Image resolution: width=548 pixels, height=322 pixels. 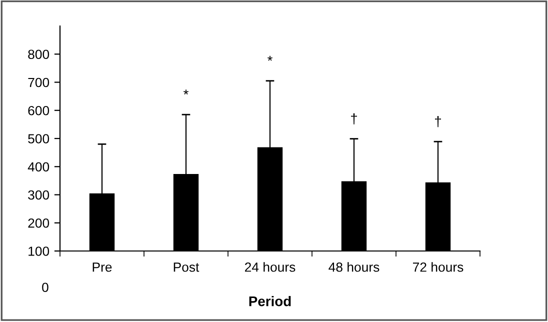 I want to click on y-tick-label: 500, so click(x=39, y=139).